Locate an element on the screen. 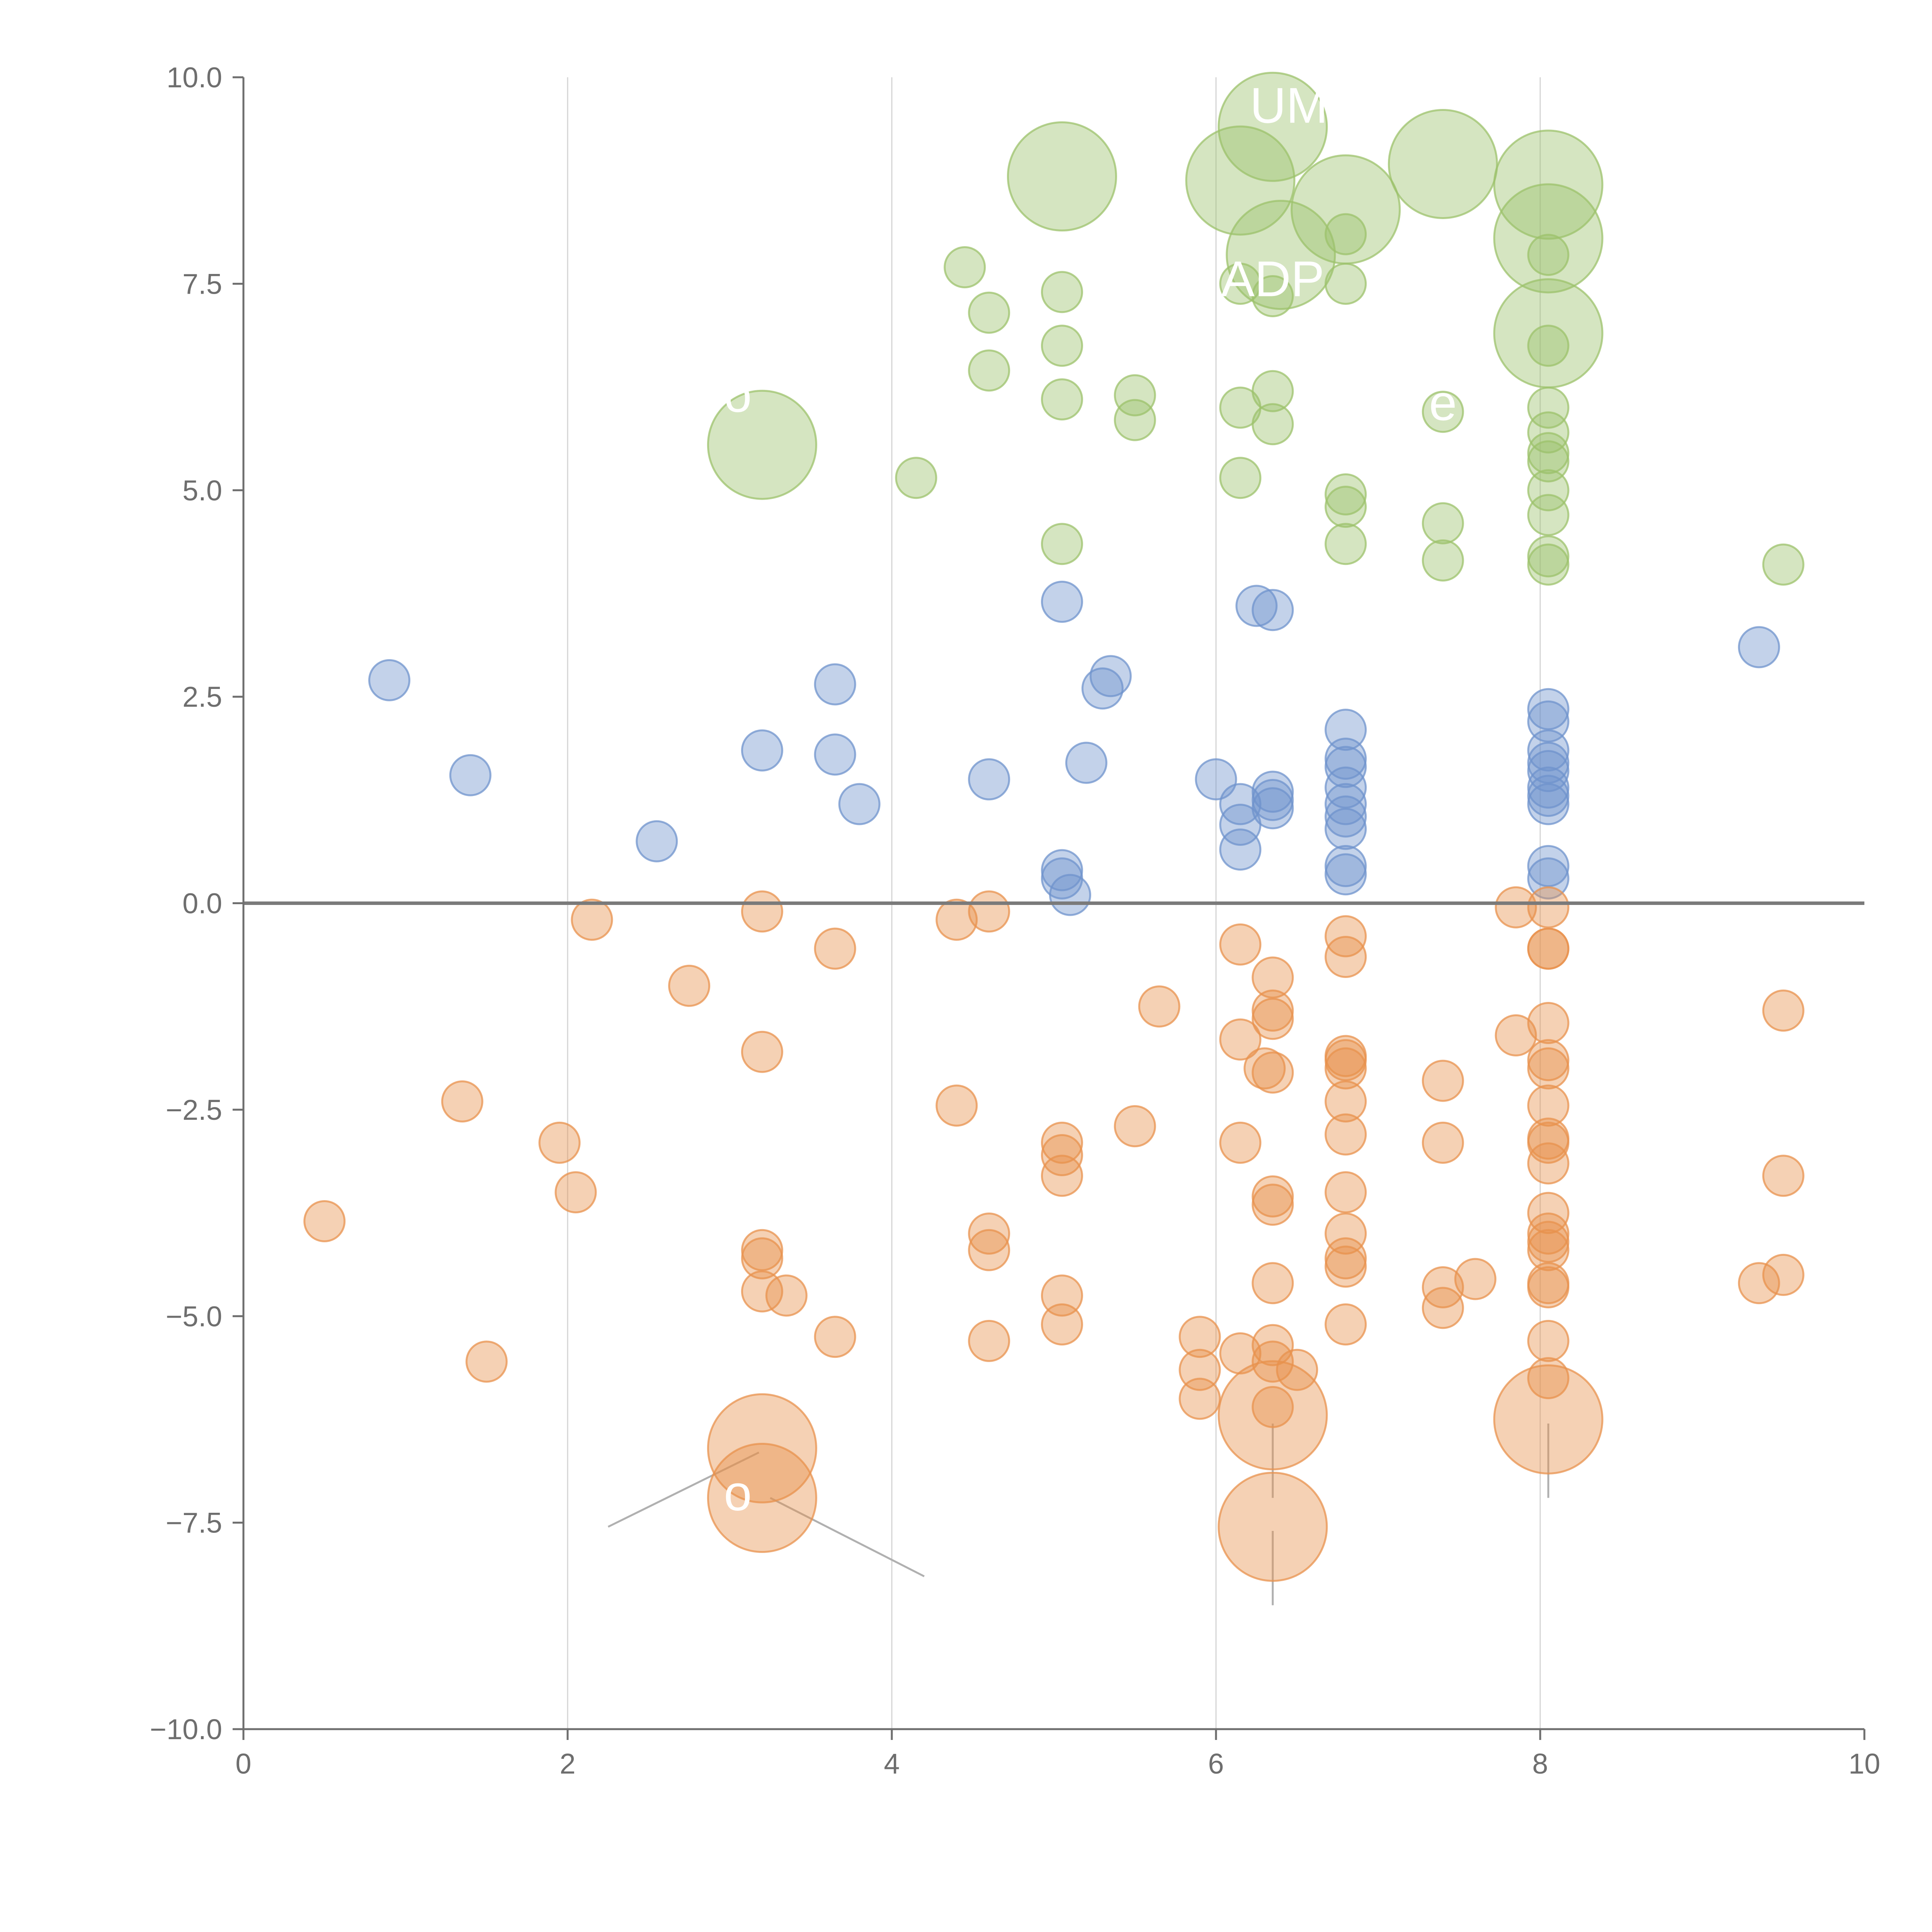  x-tick-label: 0 is located at coordinates (243, 1764).